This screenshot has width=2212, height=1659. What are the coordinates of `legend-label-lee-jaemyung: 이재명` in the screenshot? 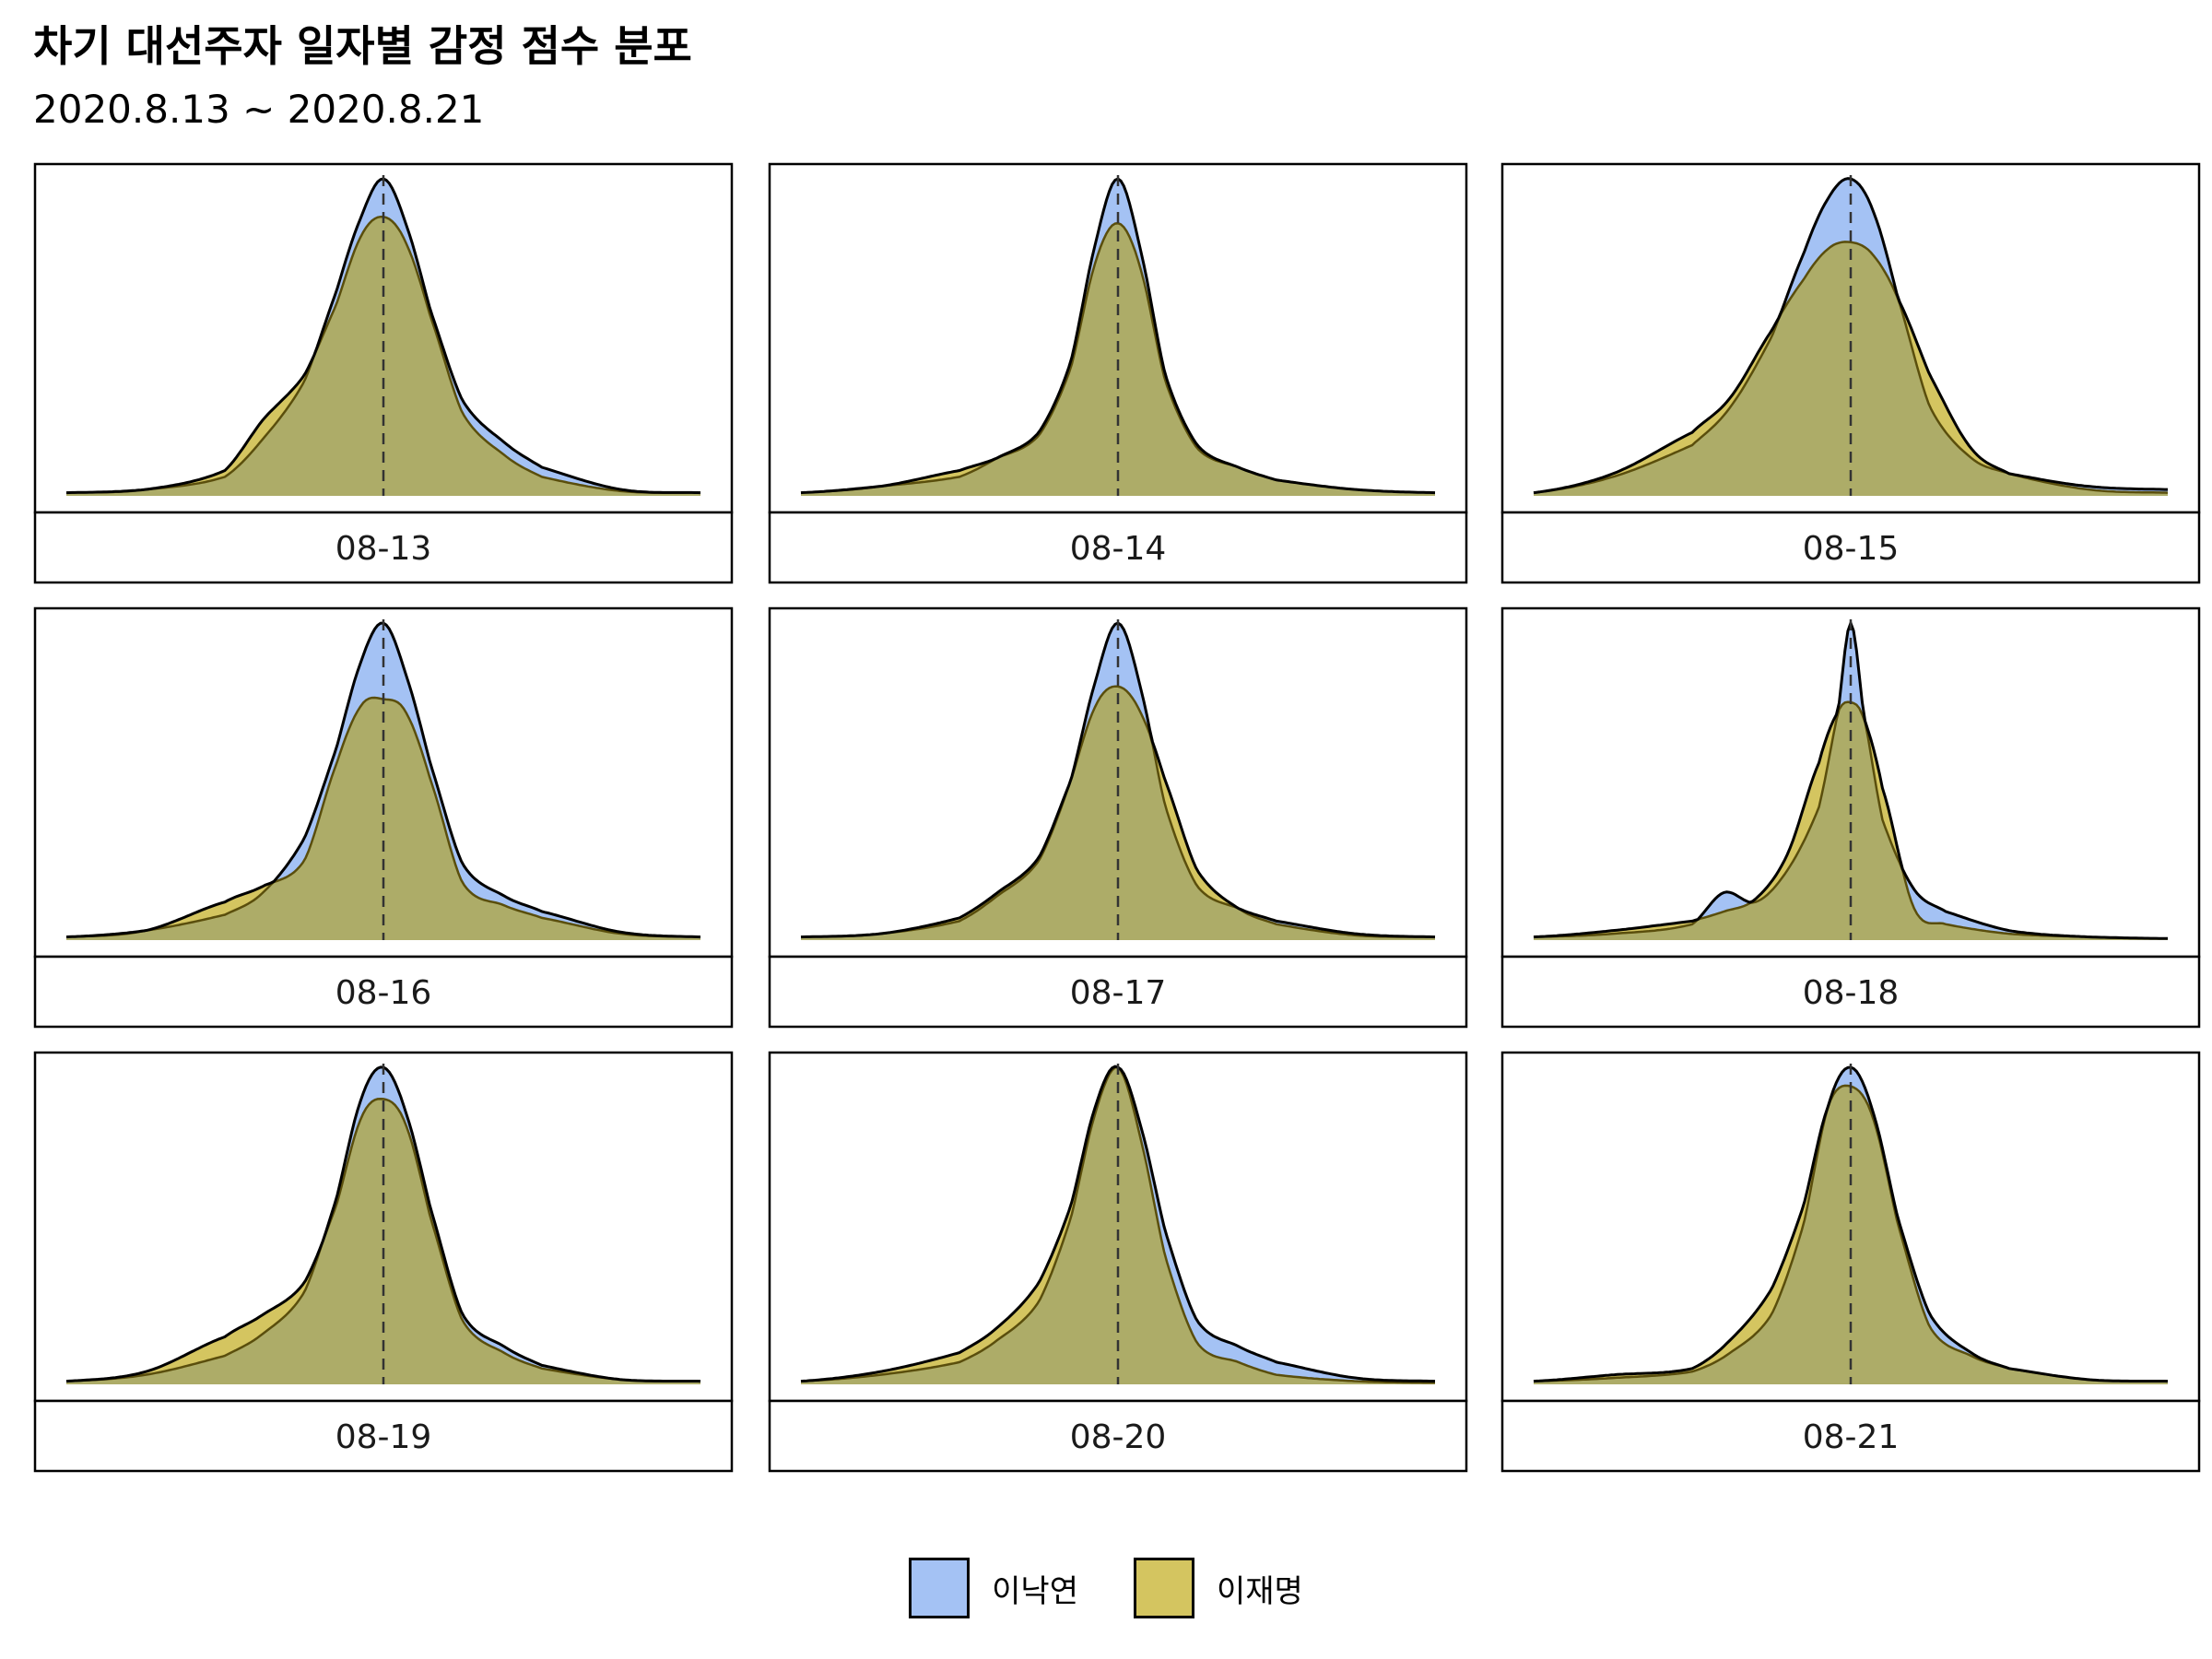 It's located at (1260, 1591).